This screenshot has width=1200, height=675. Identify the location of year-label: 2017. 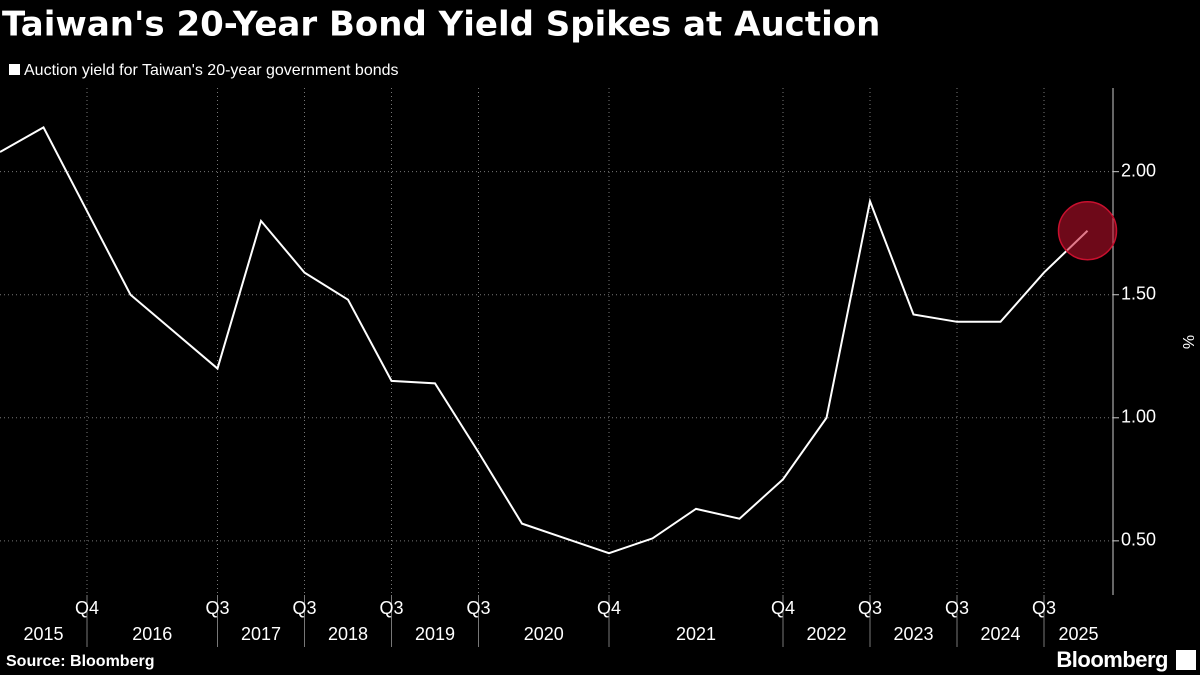
(261, 634).